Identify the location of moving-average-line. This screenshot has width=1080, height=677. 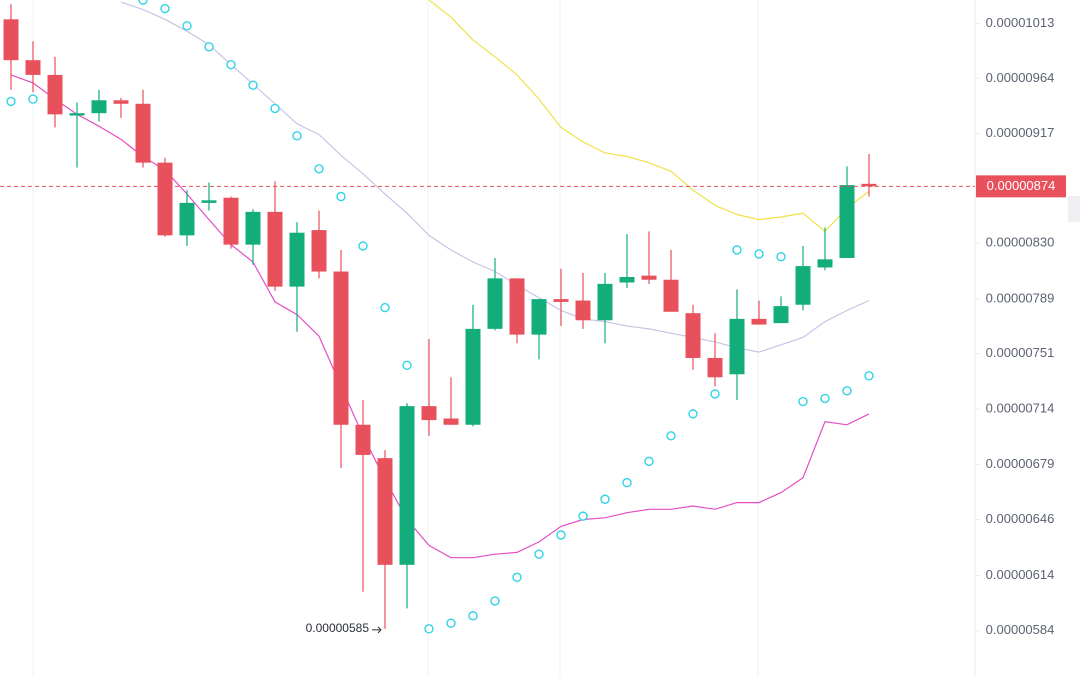
(649, 116).